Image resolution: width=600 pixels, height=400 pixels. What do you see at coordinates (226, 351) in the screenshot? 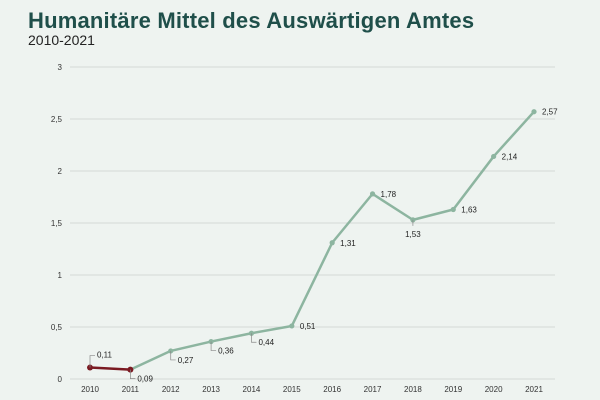
I see `data-label: 0,36` at bounding box center [226, 351].